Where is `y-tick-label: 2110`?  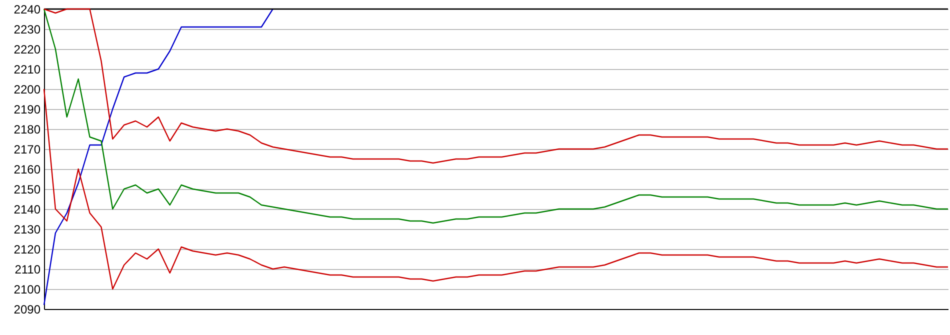 y-tick-label: 2110 is located at coordinates (27, 269).